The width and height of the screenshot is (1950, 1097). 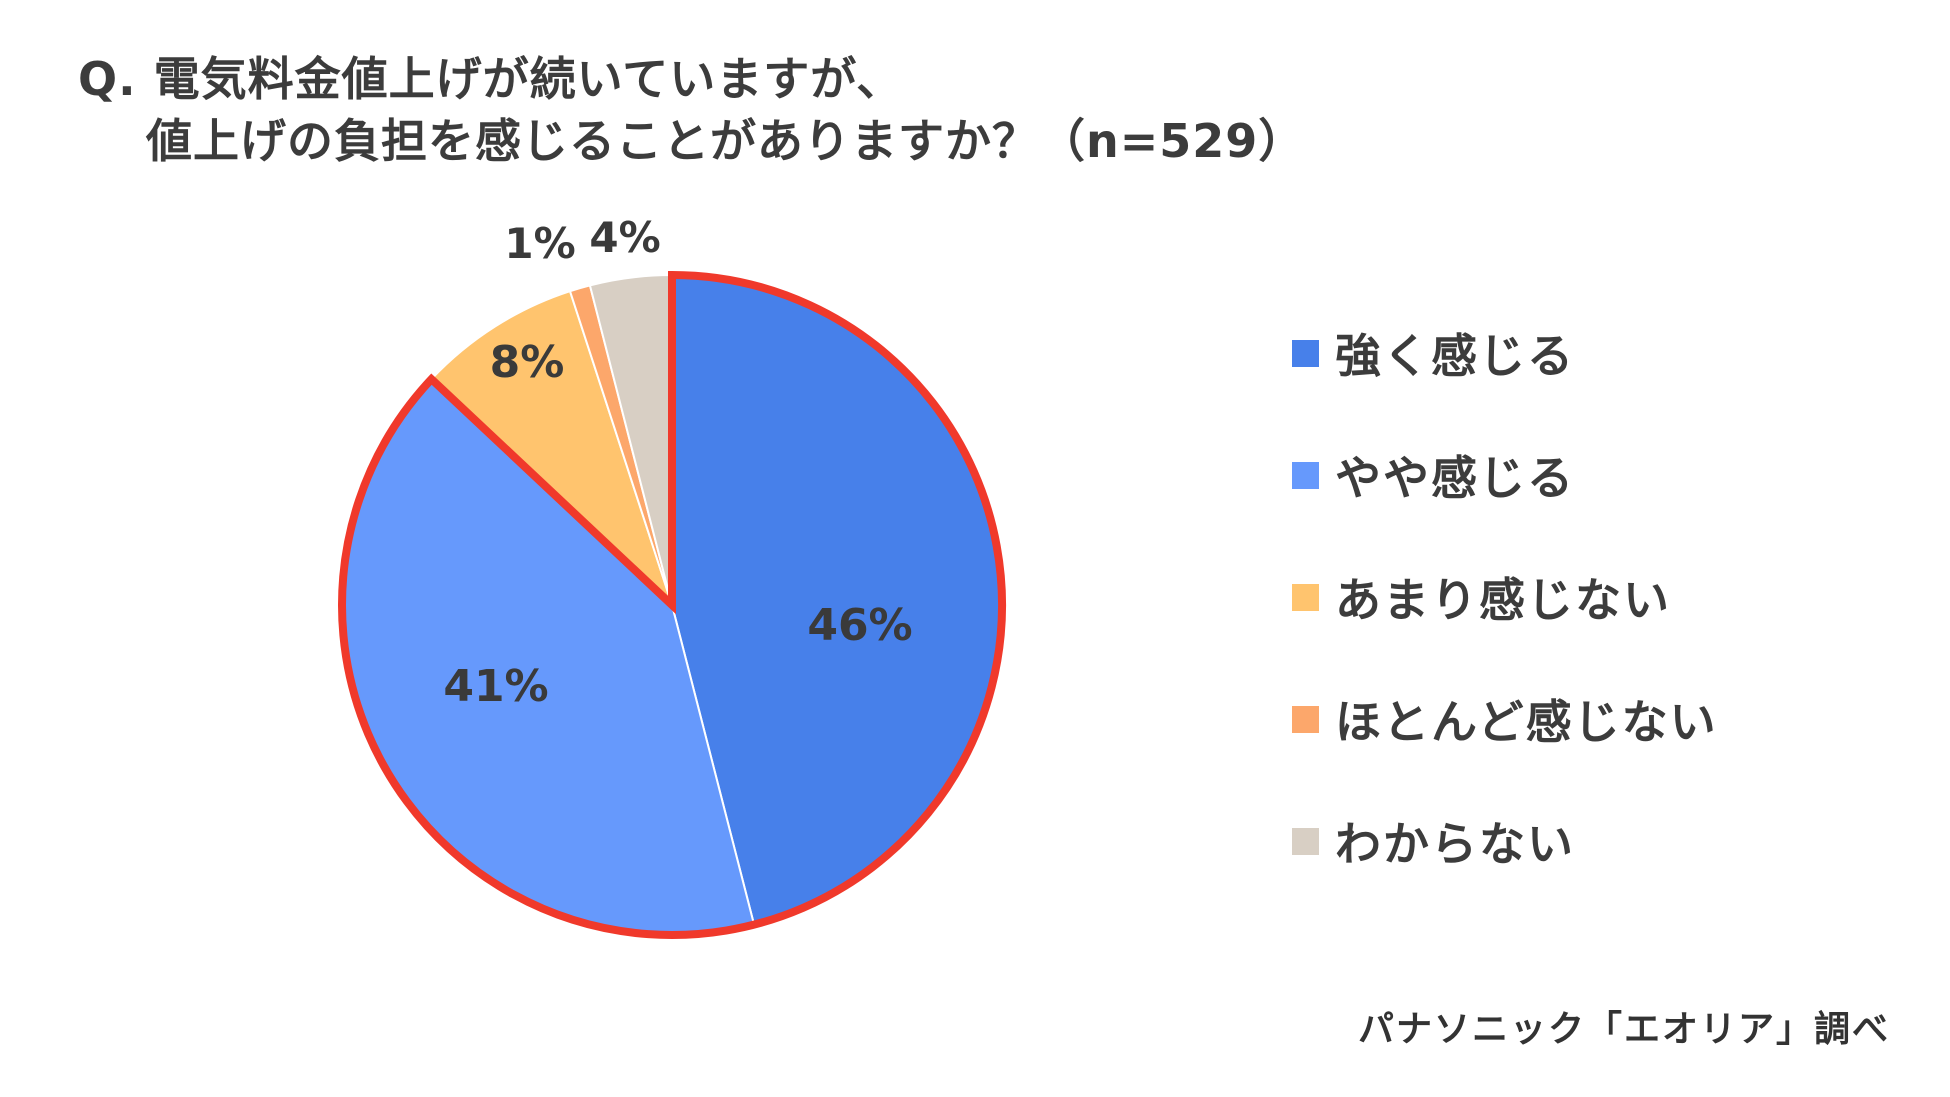 What do you see at coordinates (539, 243) in the screenshot?
I see `slice-value-label: 1%` at bounding box center [539, 243].